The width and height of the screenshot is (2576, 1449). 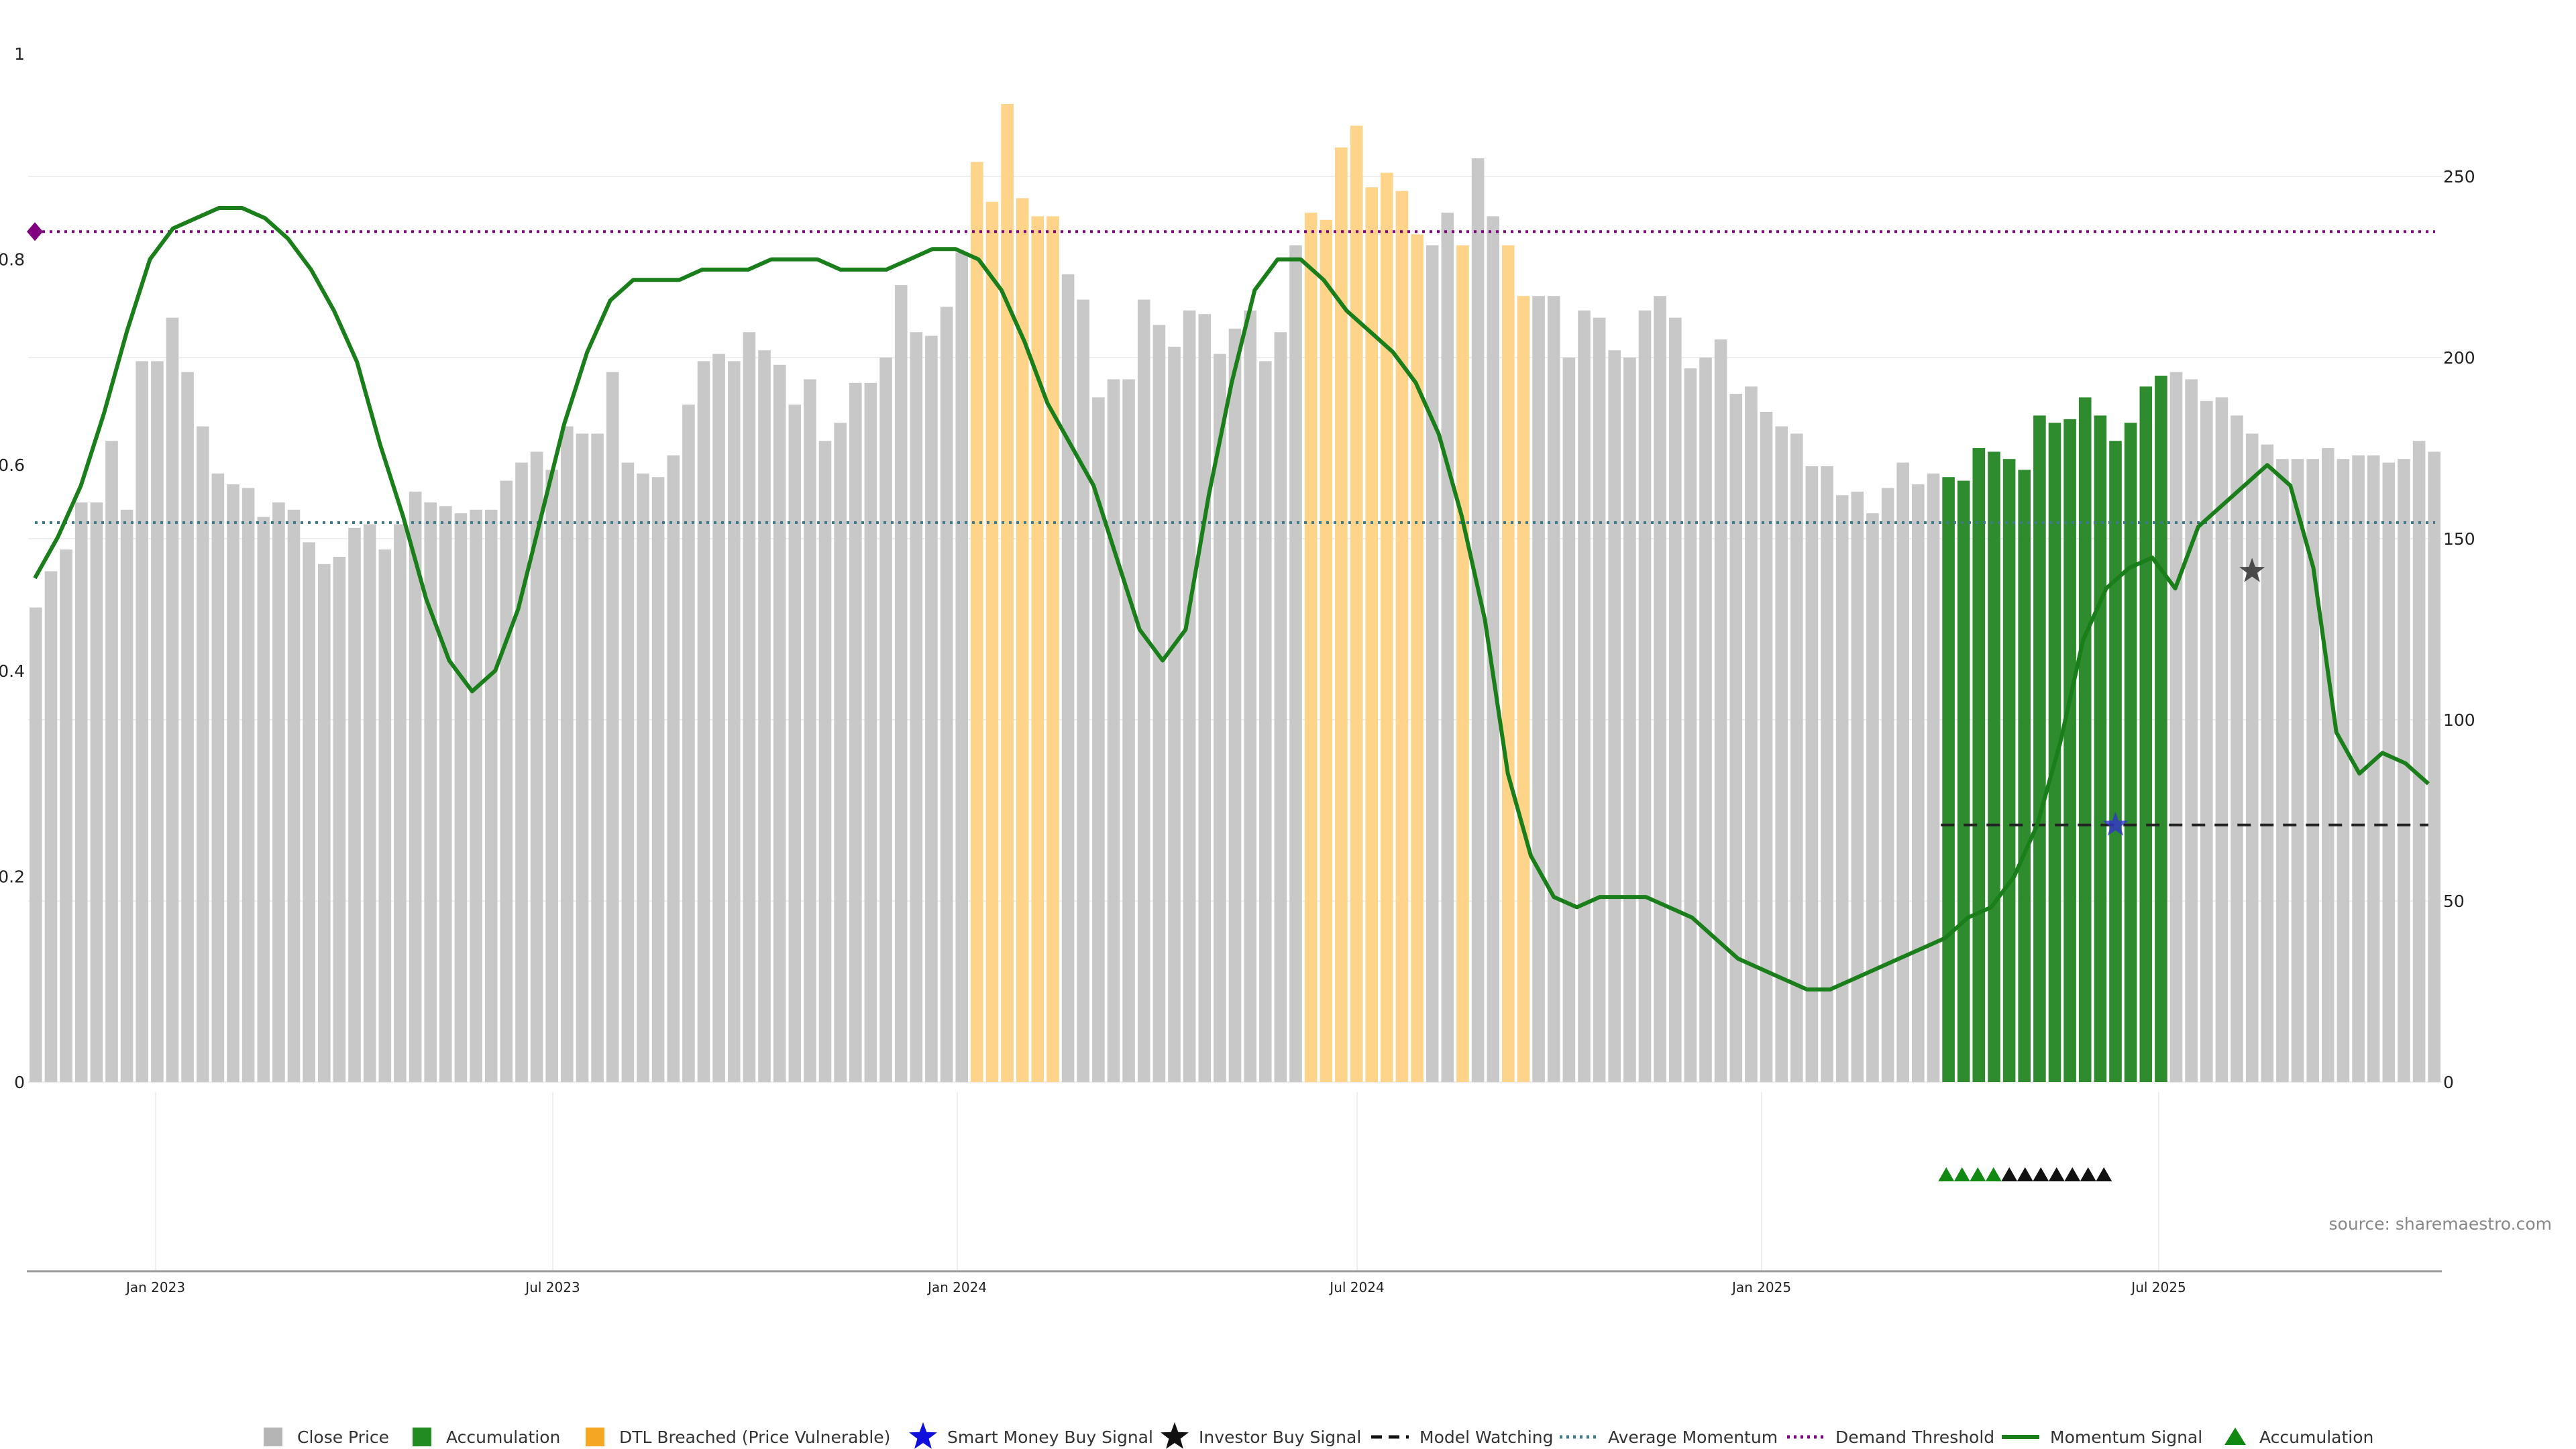 I want to click on source-label: source: sharemaestro.com, so click(x=2441, y=1224).